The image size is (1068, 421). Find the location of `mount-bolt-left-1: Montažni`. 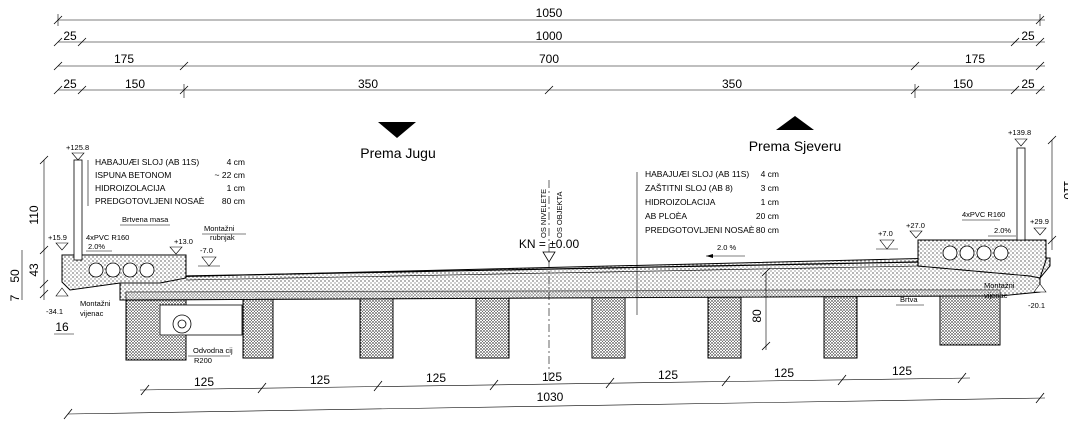

mount-bolt-left-1: Montažni is located at coordinates (95, 303).